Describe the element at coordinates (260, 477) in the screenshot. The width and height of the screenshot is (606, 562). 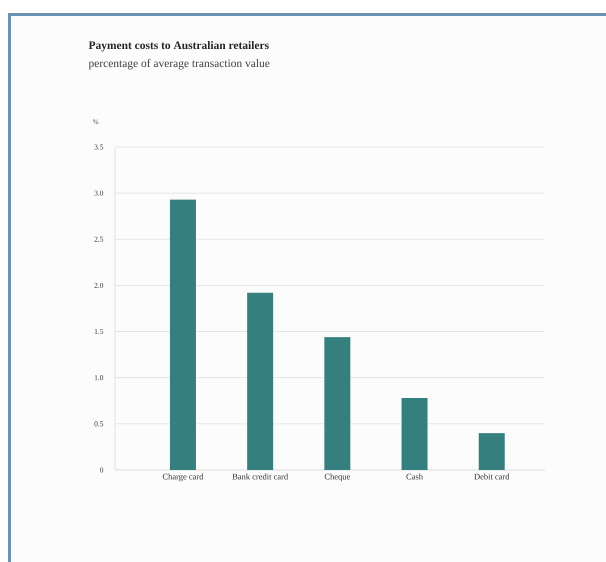
I see `x-tick-label: Bank credit card` at that location.